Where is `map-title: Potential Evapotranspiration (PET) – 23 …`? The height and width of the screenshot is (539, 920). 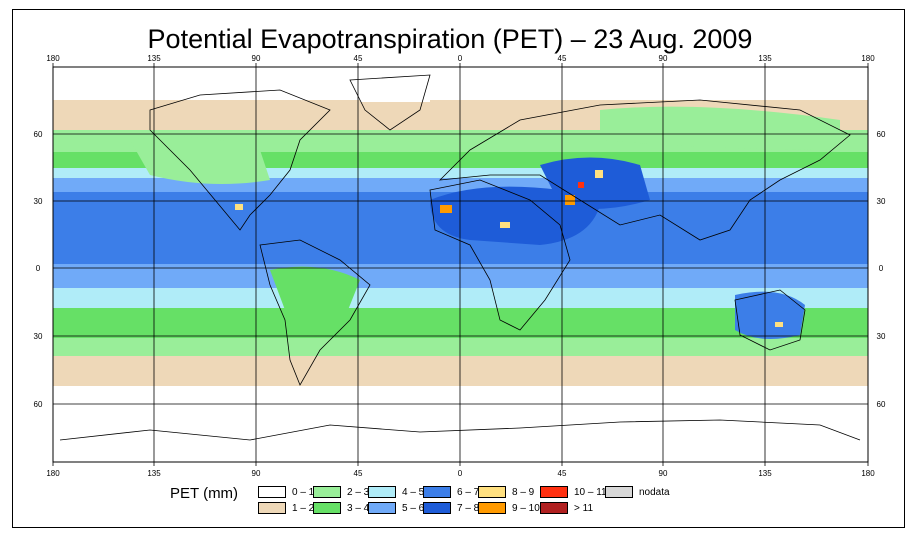 map-title: Potential Evapotranspiration (PET) – 23 … is located at coordinates (450, 39).